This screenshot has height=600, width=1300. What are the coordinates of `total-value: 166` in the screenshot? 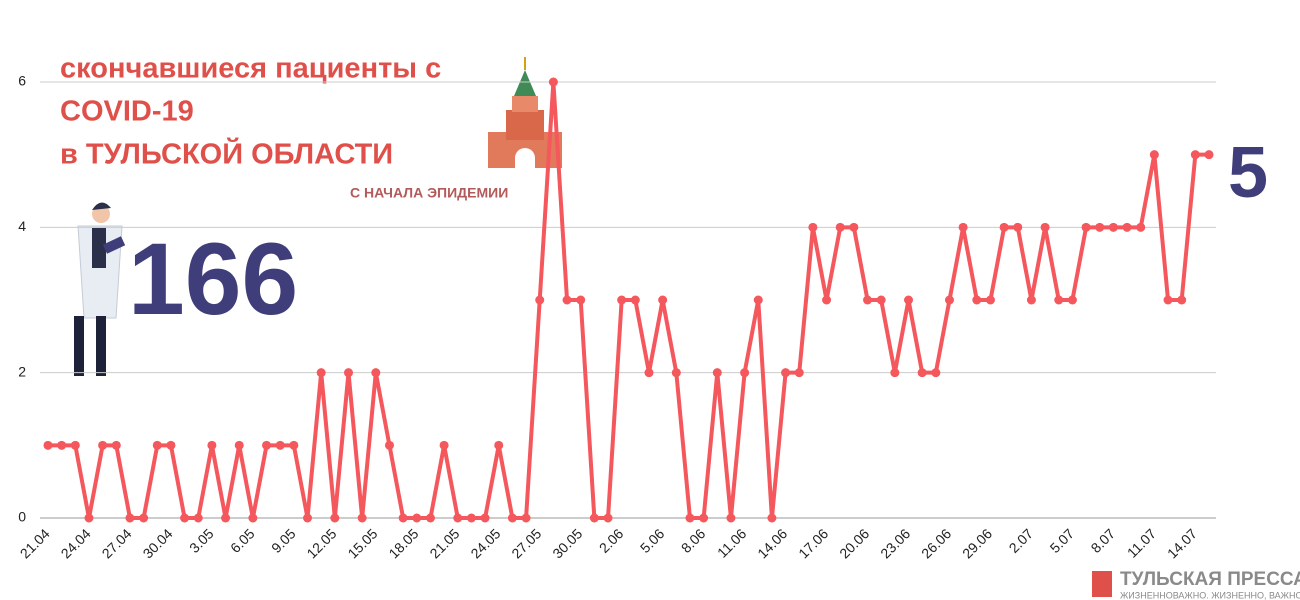 It's located at (213, 279).